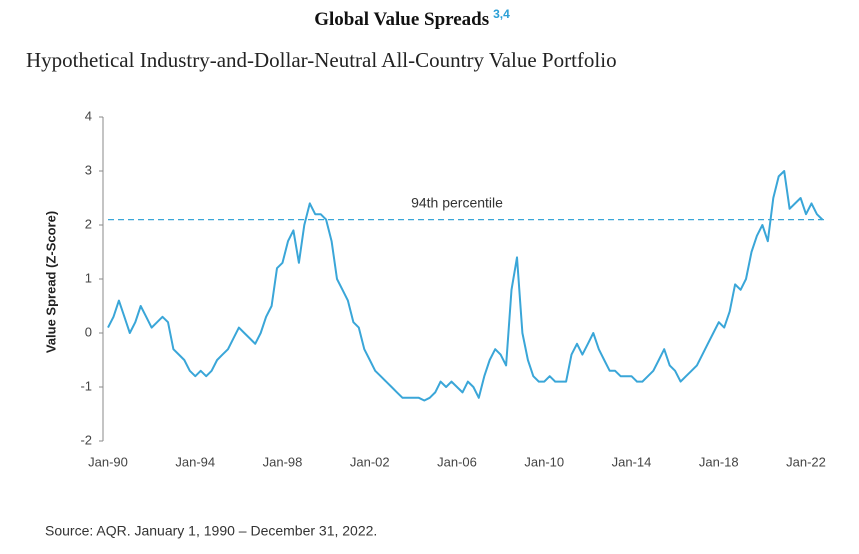 This screenshot has width=859, height=554. I want to click on y-tick-label: -1, so click(86, 385).